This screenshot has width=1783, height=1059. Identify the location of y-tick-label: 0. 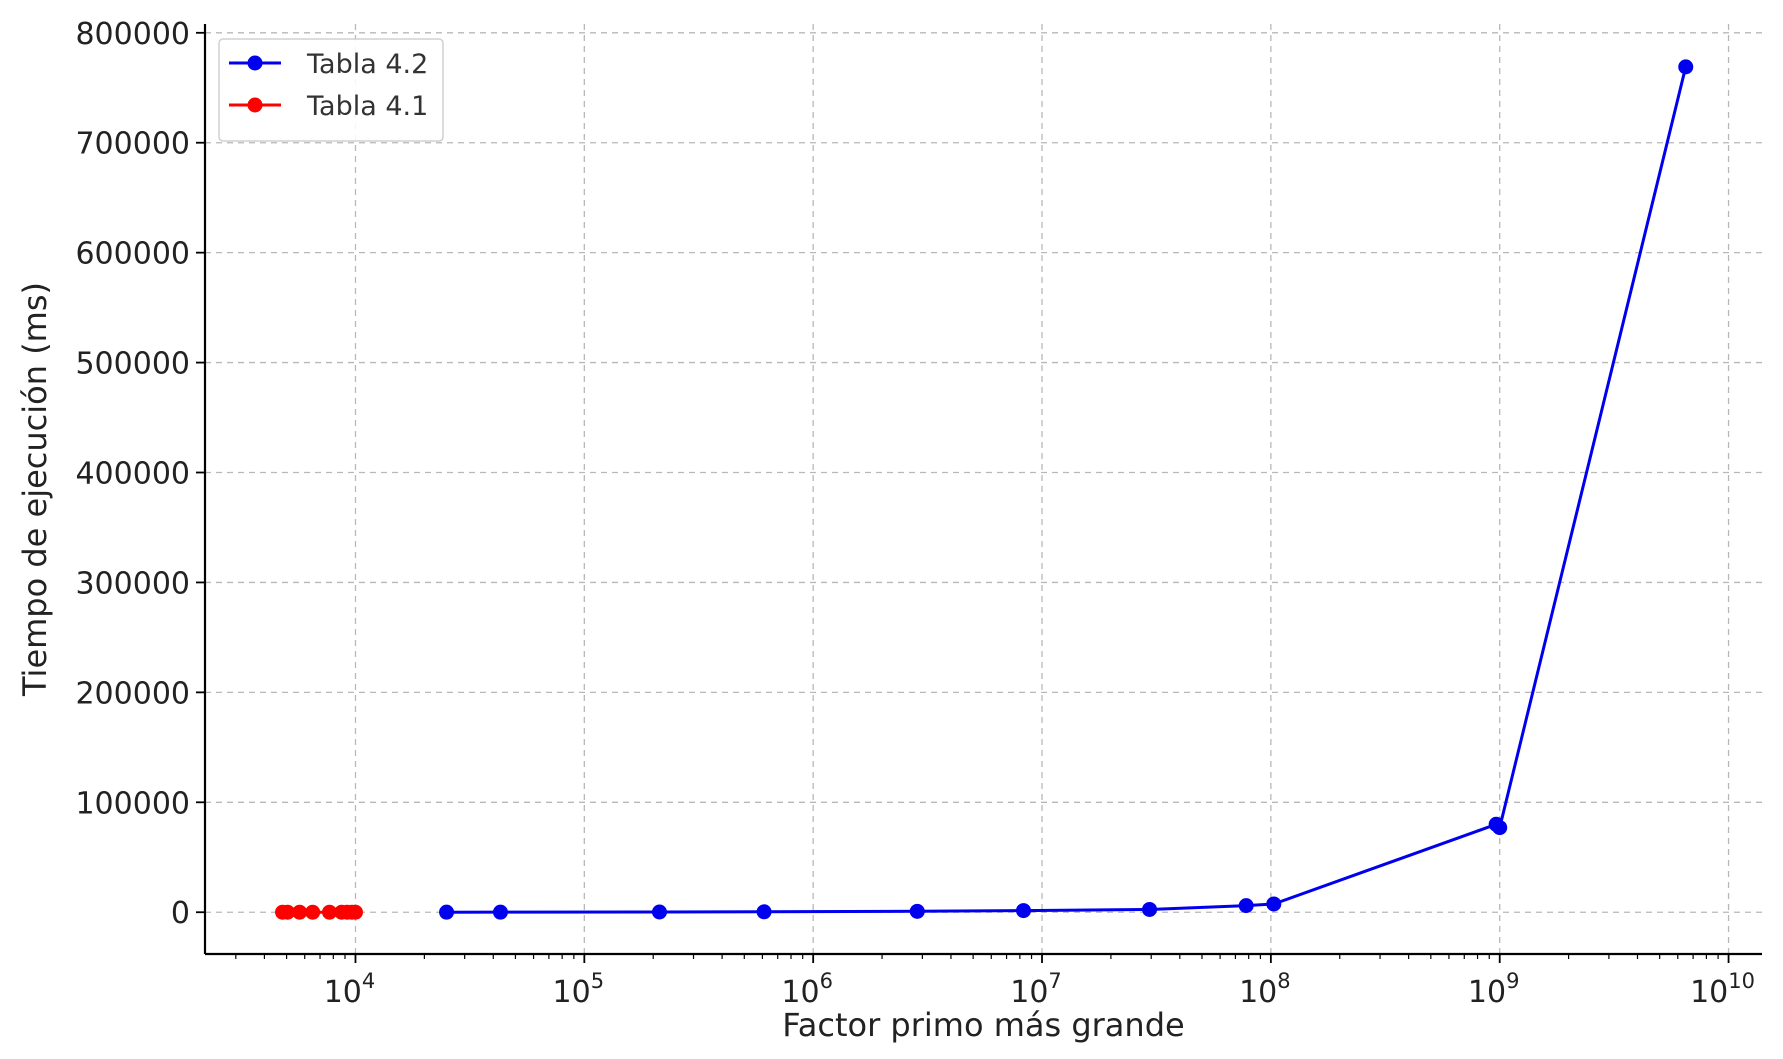
(180, 913).